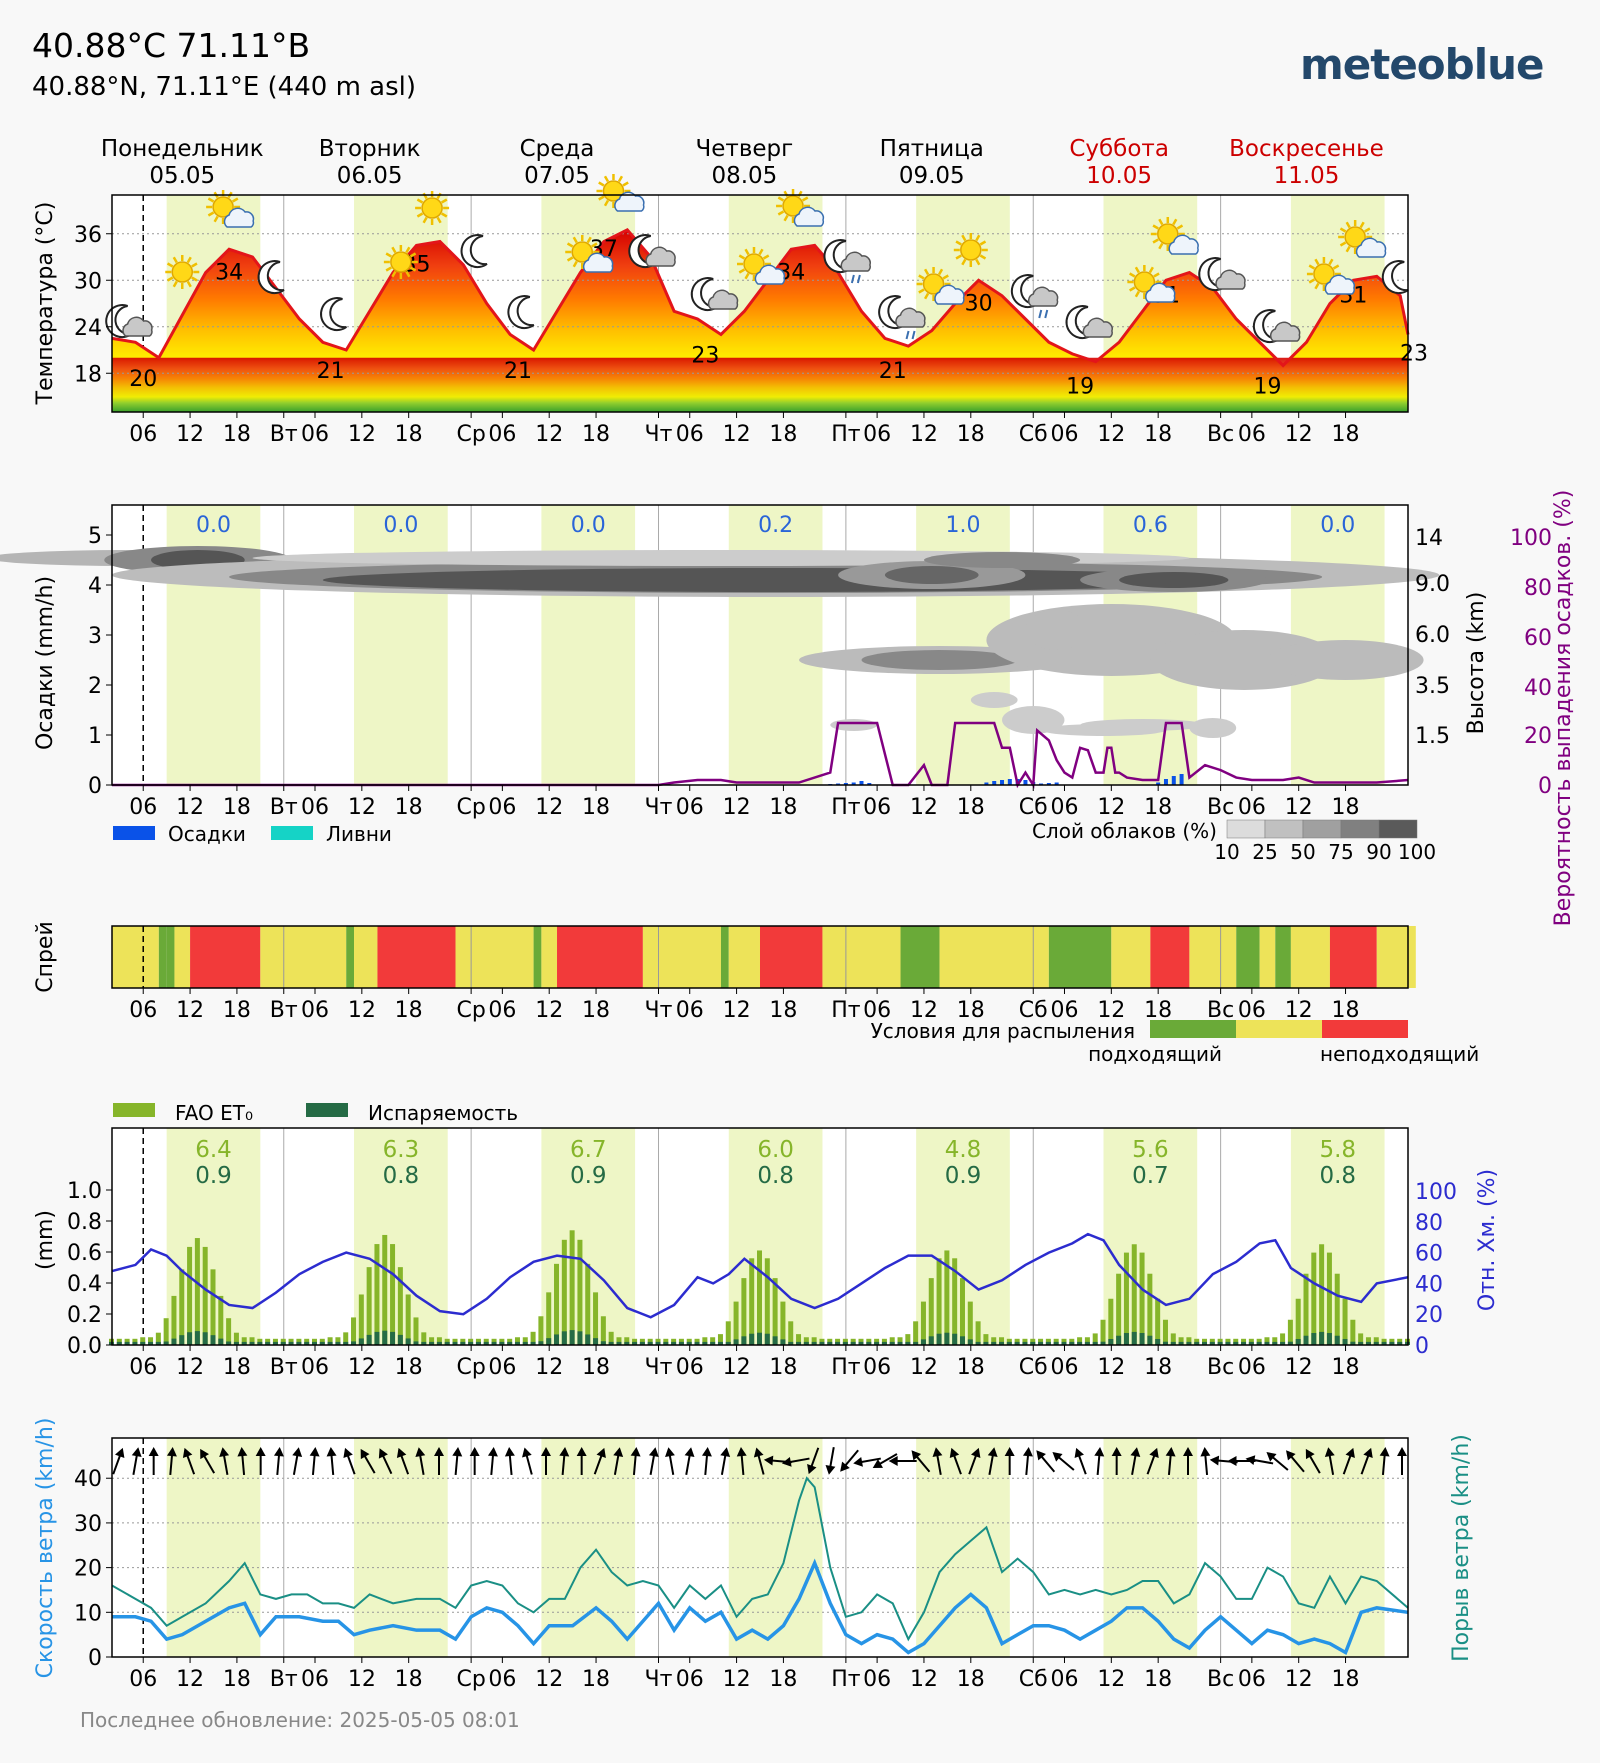 This screenshot has width=1600, height=1763. Describe the element at coordinates (760, 1236) in the screenshot. I see `evapotranspiration-panel-frame` at that location.